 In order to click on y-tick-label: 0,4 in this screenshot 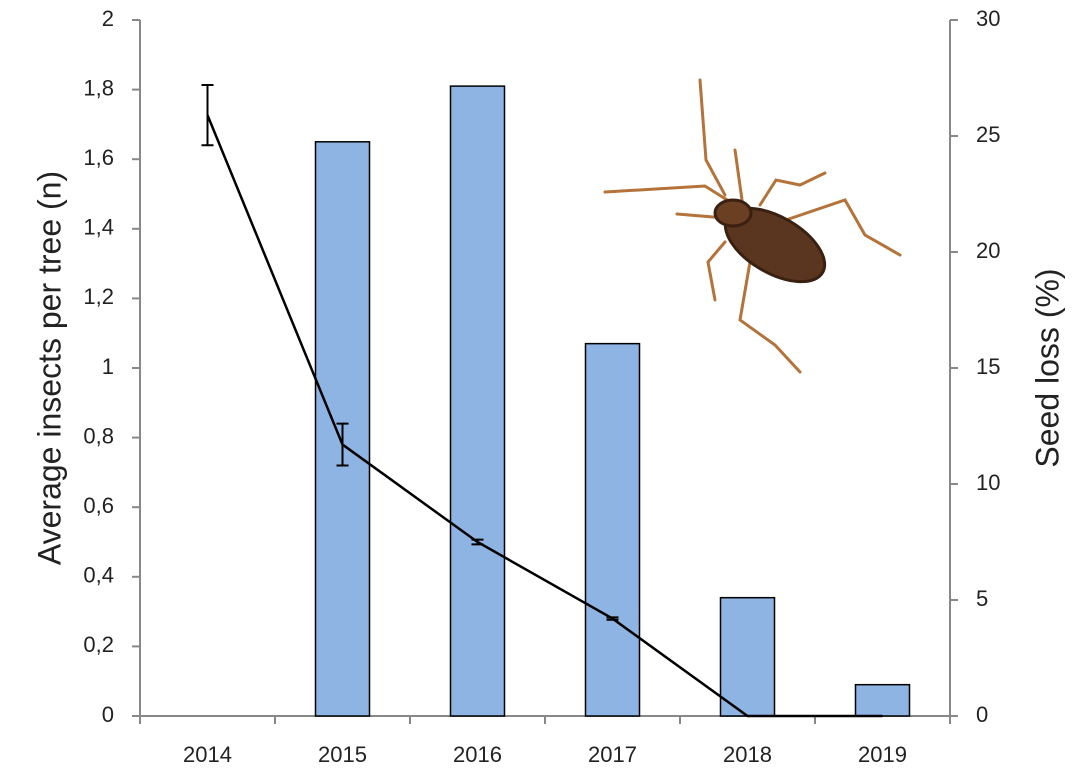, I will do `click(98, 575)`.